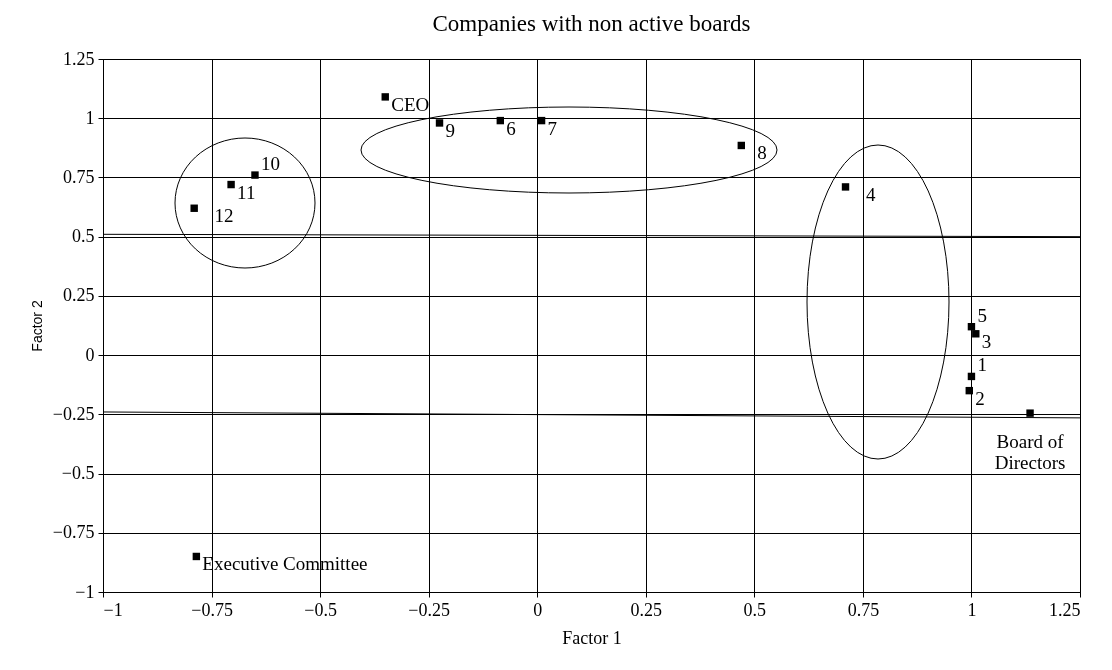 The height and width of the screenshot is (670, 1112). Describe the element at coordinates (646, 609) in the screenshot. I see `x-tick-label: 0.25` at that location.